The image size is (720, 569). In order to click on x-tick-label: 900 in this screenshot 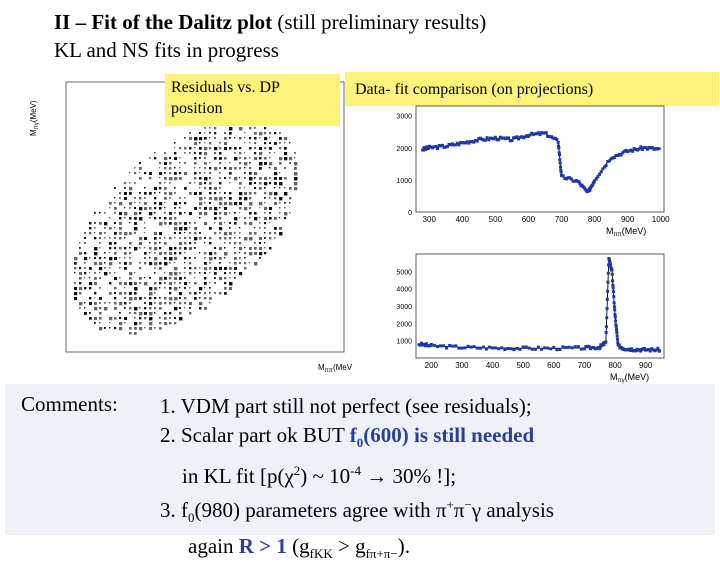, I will do `click(628, 219)`.